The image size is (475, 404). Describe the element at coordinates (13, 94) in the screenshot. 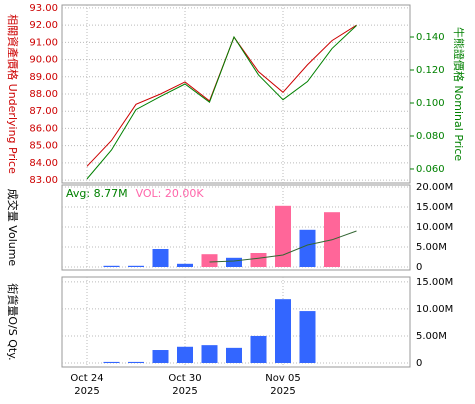

I see `y-axis-label: 相關資產價格 Underlying Price` at that location.